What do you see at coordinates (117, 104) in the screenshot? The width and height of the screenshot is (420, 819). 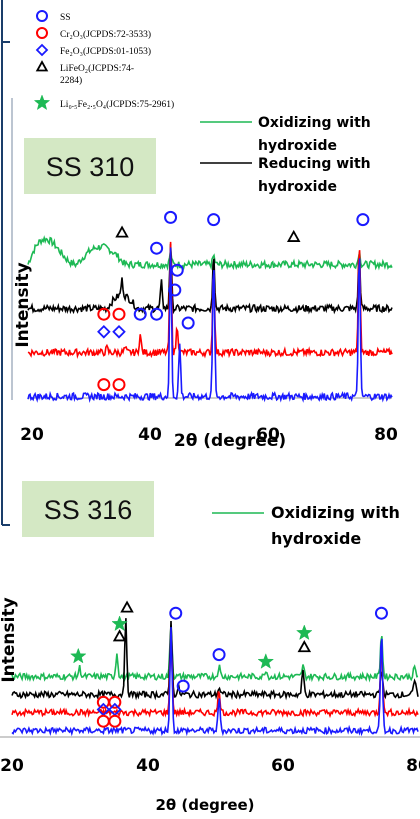 I see `legend-entry-label: Li₀.₅Fe₂.₅O₄(JCPDS:75-2961)` at bounding box center [117, 104].